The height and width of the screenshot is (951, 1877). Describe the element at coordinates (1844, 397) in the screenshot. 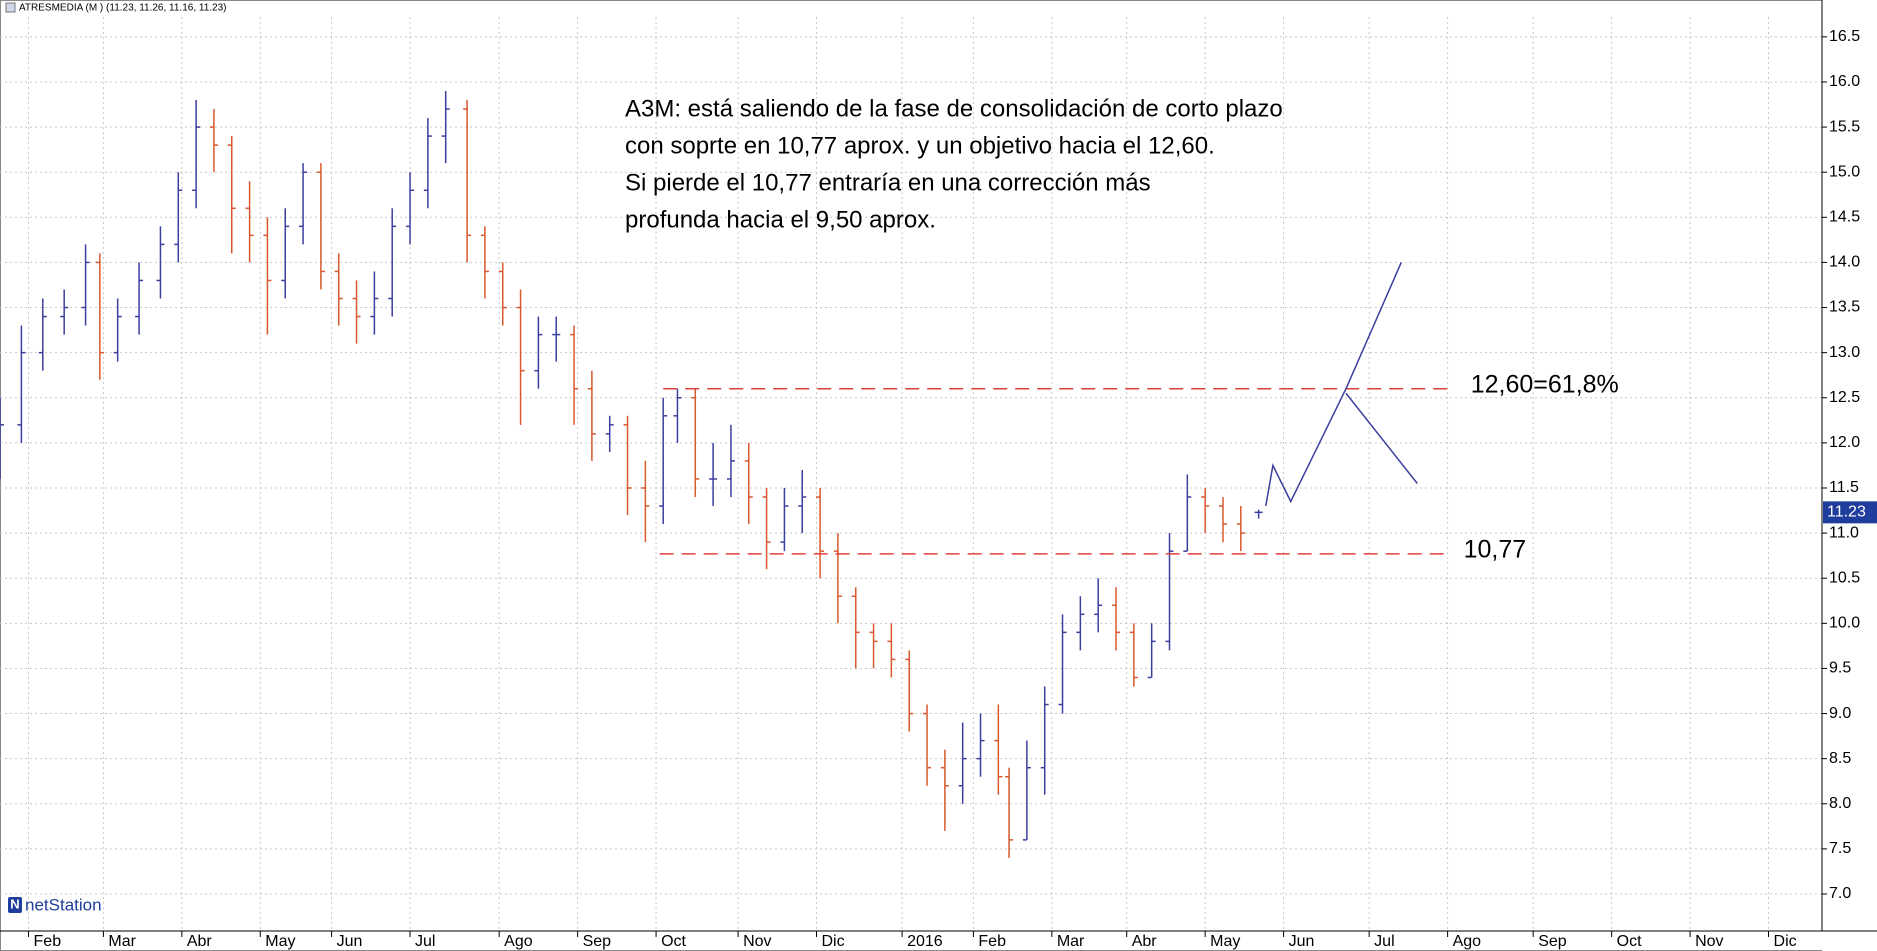

I see `y-tick-label: 12.5` at that location.